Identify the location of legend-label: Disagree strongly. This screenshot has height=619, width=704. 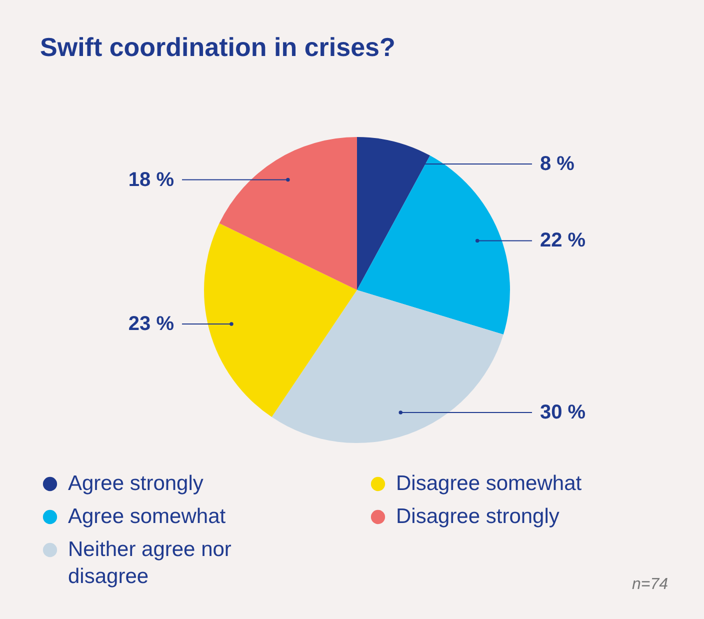
(478, 516).